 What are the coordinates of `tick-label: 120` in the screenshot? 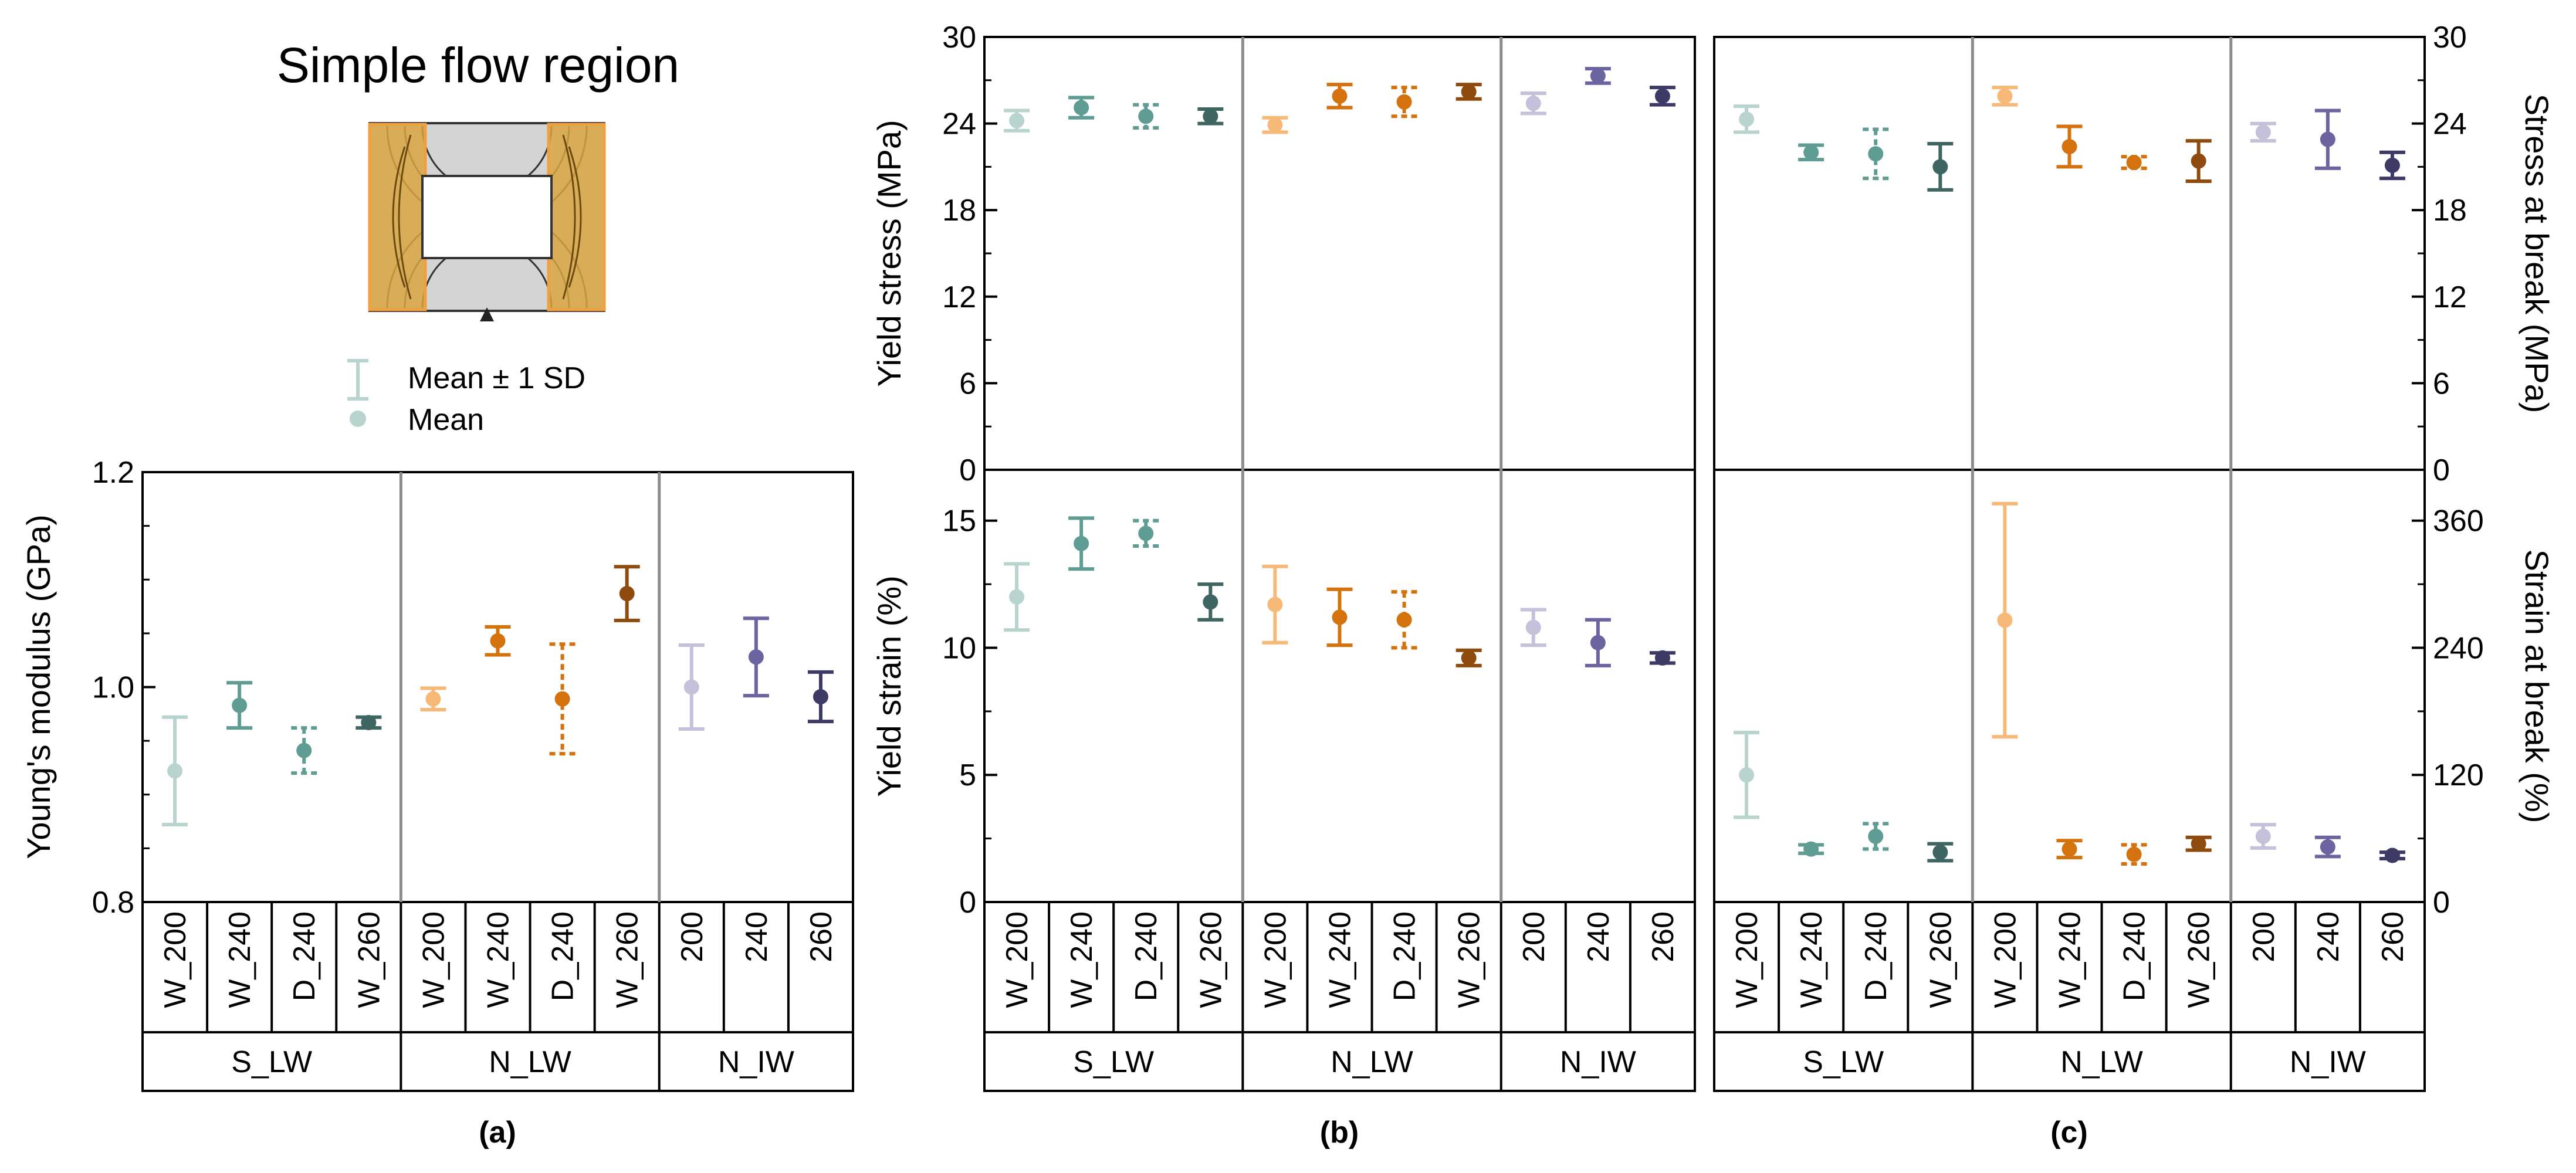 It's located at (2458, 775).